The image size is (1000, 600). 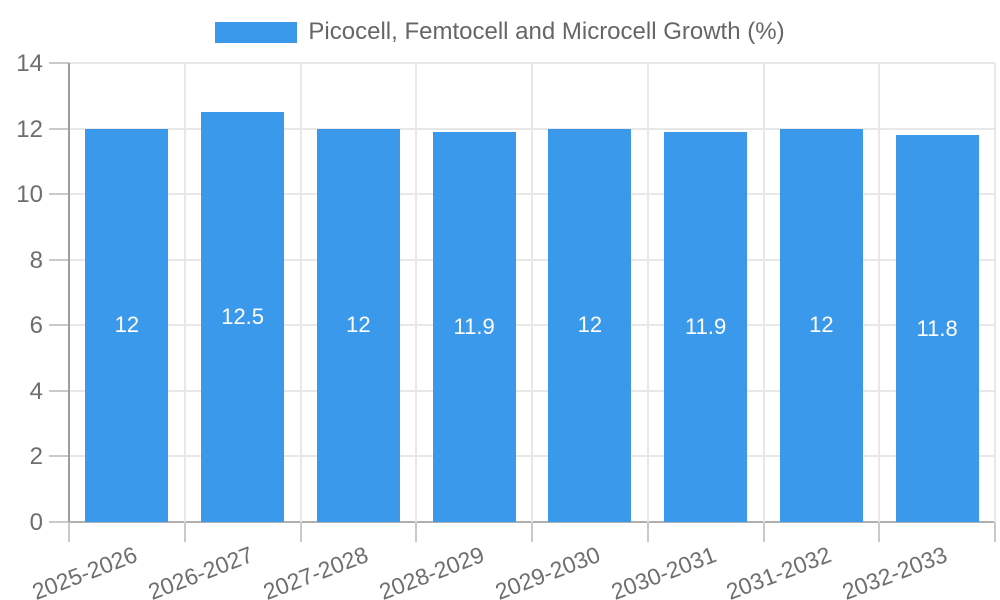 I want to click on x-axis-label: 2027-2028, so click(x=315, y=570).